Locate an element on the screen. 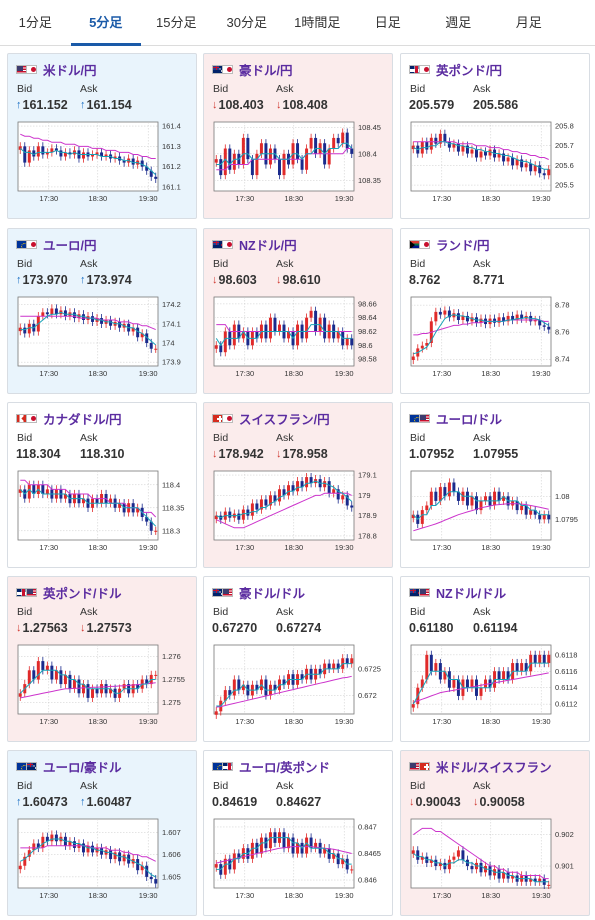 The width and height of the screenshot is (595, 920). price-chart: 1.275 1.2755 1.276 17:30 18:30 19:30 is located at coordinates (103, 691).